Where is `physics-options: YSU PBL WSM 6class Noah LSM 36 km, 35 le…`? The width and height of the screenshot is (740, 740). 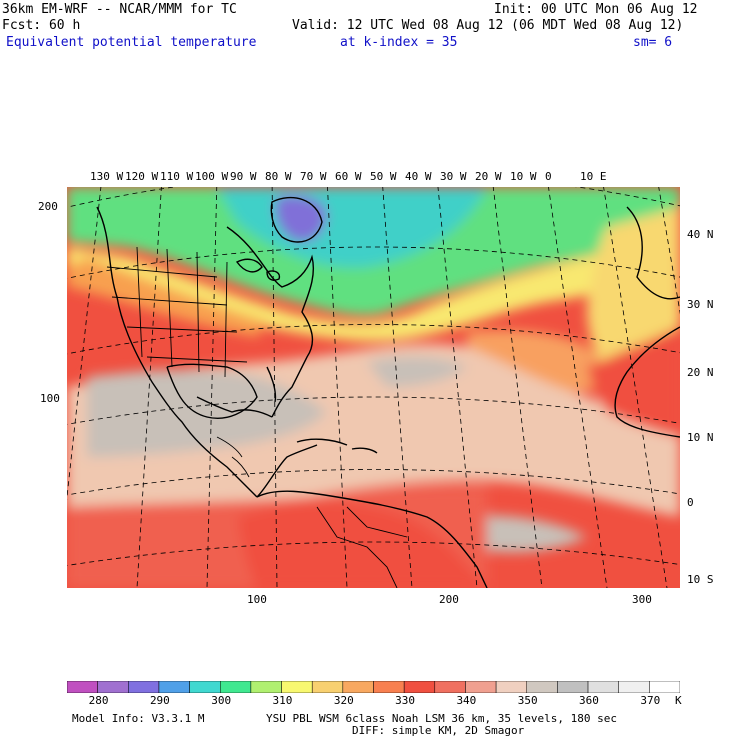 physics-options: YSU PBL WSM 6class Noah LSM 36 km, 35 le… is located at coordinates (441, 718).